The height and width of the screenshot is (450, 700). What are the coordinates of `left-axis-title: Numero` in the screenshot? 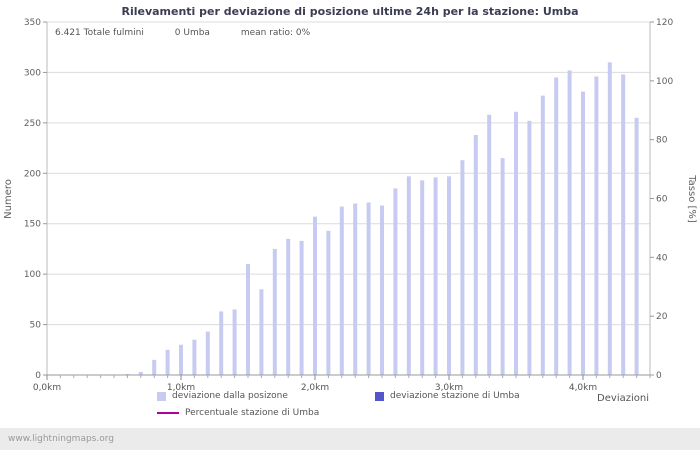 It's located at (8, 199).